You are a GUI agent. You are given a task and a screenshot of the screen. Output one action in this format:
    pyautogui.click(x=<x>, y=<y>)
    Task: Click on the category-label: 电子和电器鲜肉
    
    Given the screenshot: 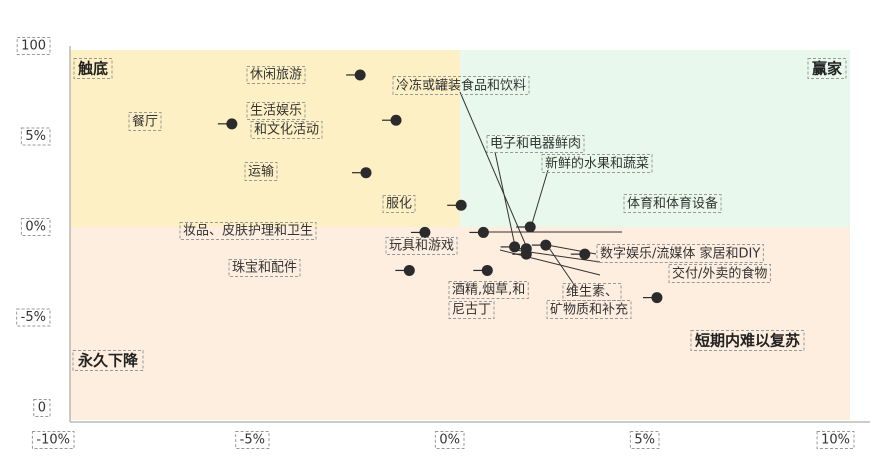 What is the action you would take?
    pyautogui.click(x=535, y=144)
    